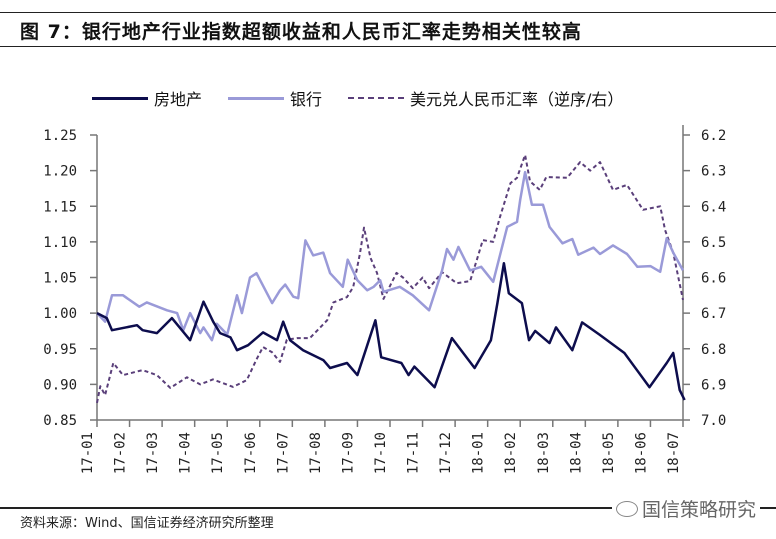  I want to click on right-tick-label: 6.2, so click(713, 136).